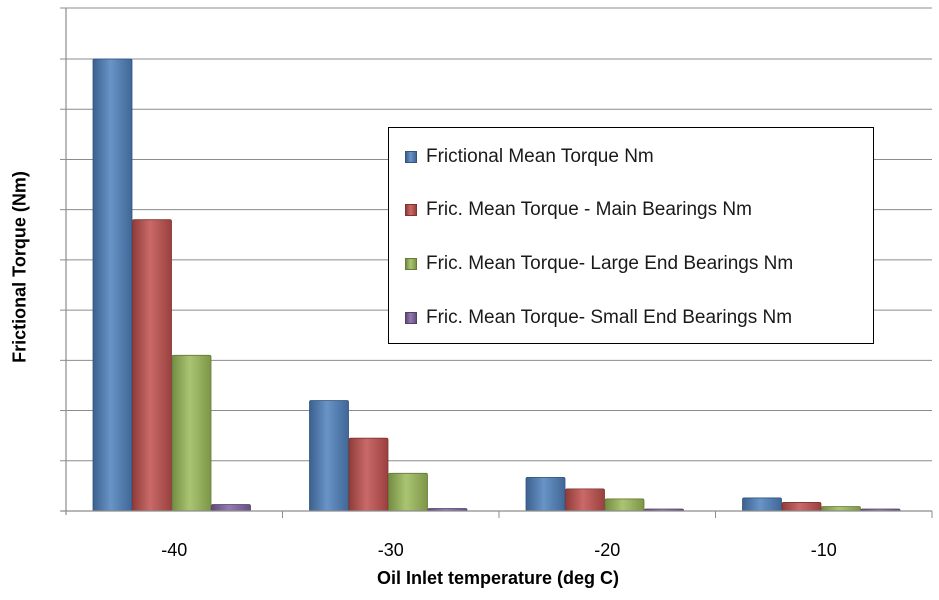 The width and height of the screenshot is (939, 600). Describe the element at coordinates (824, 550) in the screenshot. I see `x-tick-label: -10` at that location.